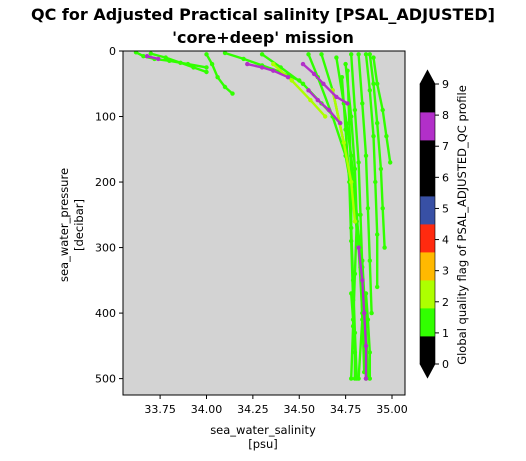 The height and width of the screenshot is (461, 526). Describe the element at coordinates (105, 117) in the screenshot. I see `y-tick-label: 100` at that location.